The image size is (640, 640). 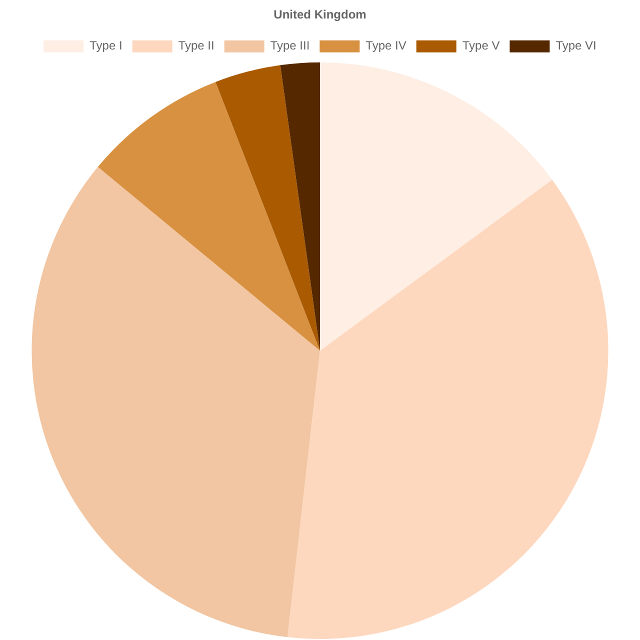 I want to click on legend-label: Type I, so click(x=106, y=45).